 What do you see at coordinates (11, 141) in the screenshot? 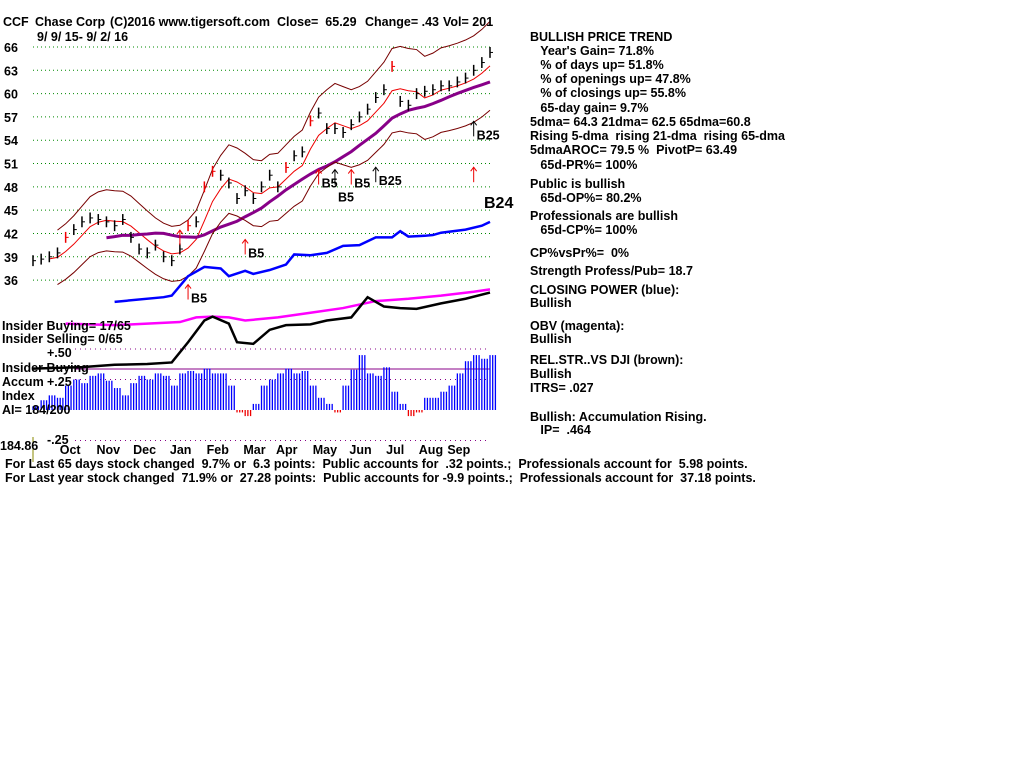
I see `y-tick-label: 54` at bounding box center [11, 141].